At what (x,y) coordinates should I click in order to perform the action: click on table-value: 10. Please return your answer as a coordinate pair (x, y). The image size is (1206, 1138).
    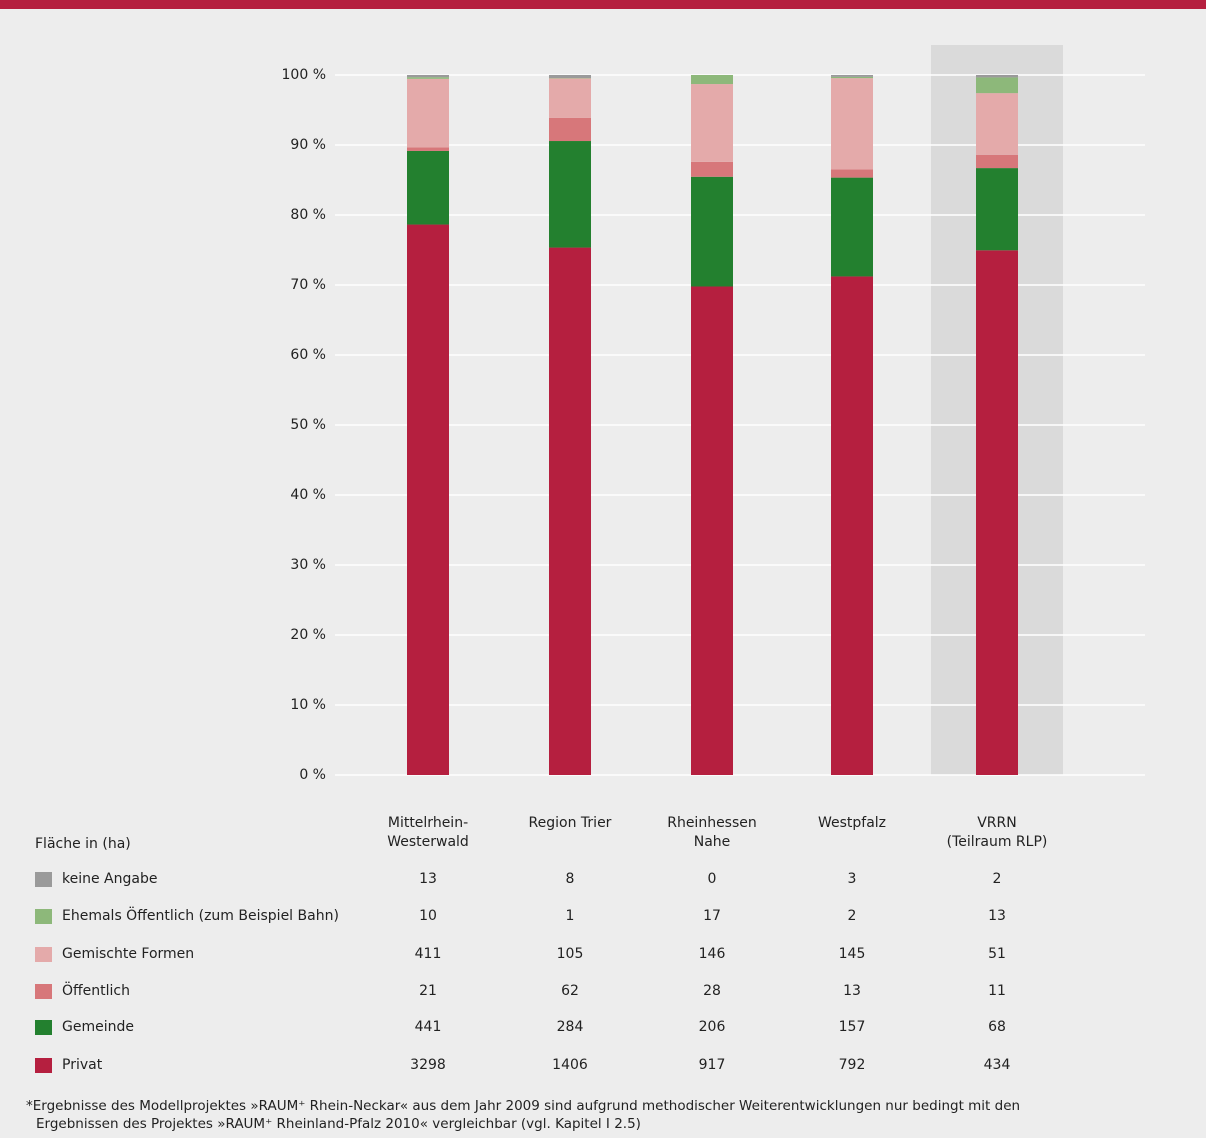
    Looking at the image, I should click on (428, 916).